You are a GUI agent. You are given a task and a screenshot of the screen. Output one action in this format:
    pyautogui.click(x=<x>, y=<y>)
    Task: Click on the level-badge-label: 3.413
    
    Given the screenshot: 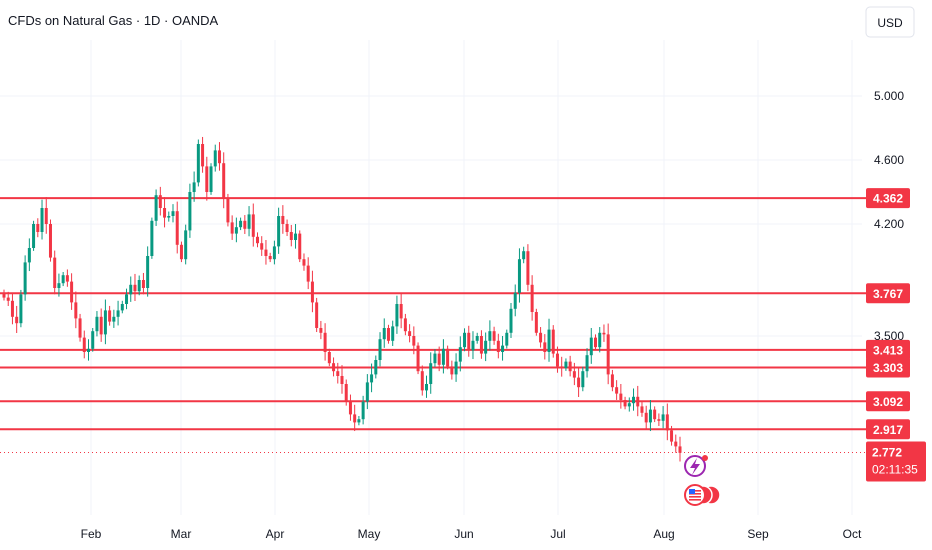 What is the action you would take?
    pyautogui.click(x=888, y=350)
    